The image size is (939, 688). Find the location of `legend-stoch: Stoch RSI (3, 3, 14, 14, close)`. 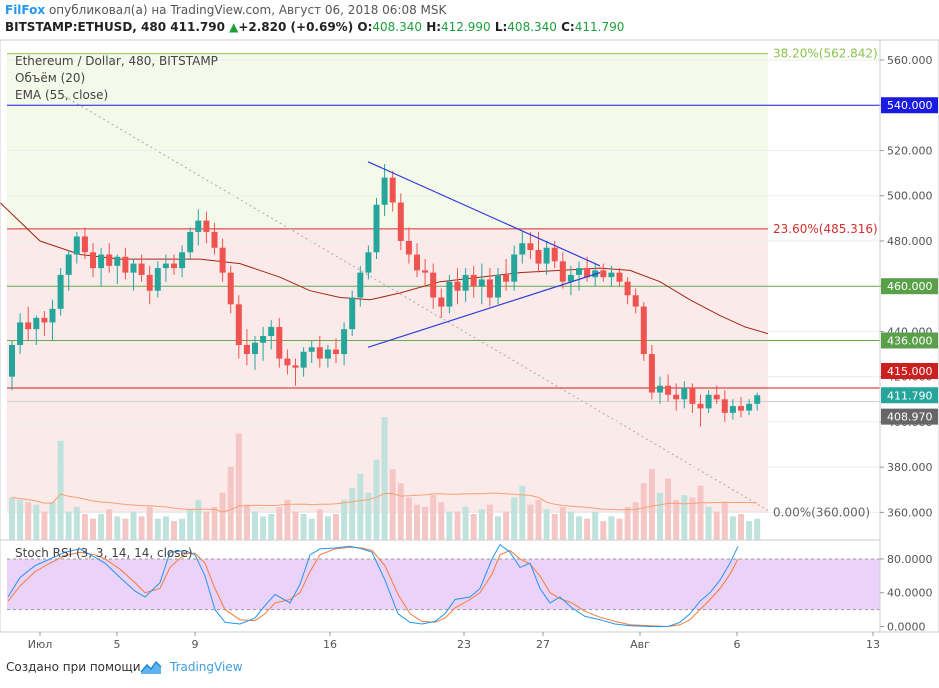

legend-stoch: Stoch RSI (3, 3, 14, 14, close) is located at coordinates (104, 553).